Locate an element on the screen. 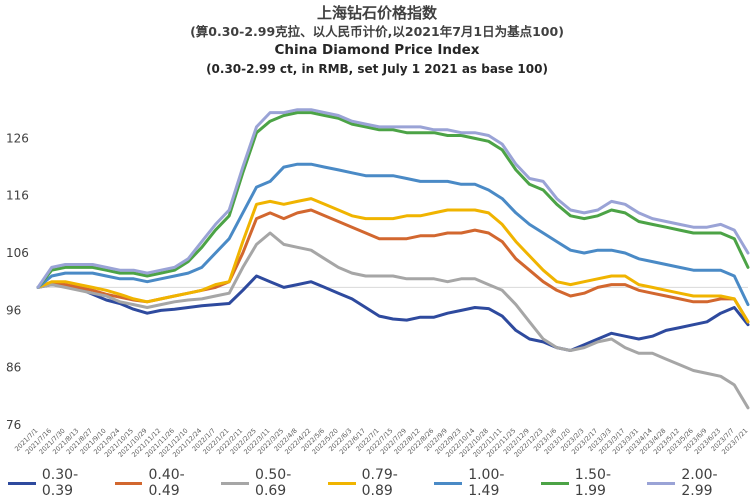 Image resolution: width=754 pixels, height=499 pixels. legend-item: 0.30-0.39 is located at coordinates (56, 483).